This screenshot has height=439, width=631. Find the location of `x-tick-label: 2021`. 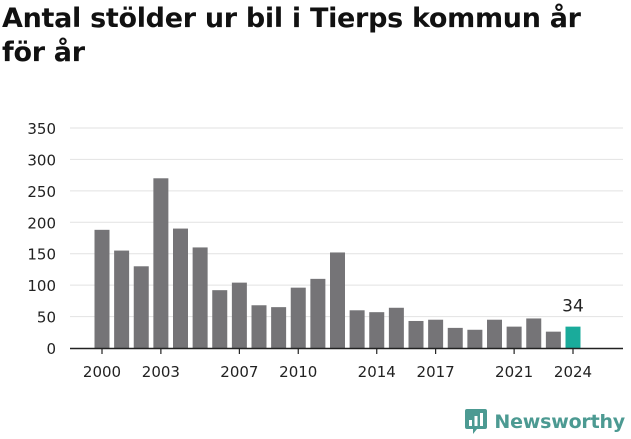

x-tick-label: 2021 is located at coordinates (514, 372).